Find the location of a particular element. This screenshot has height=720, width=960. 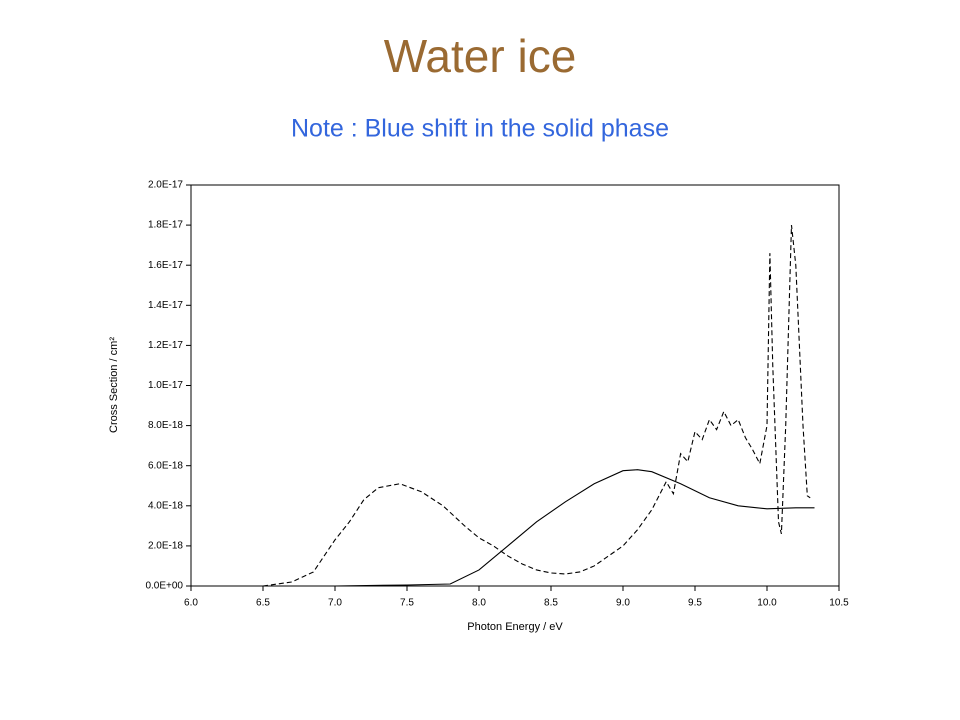

x-tick-label: 8.0 is located at coordinates (479, 603).